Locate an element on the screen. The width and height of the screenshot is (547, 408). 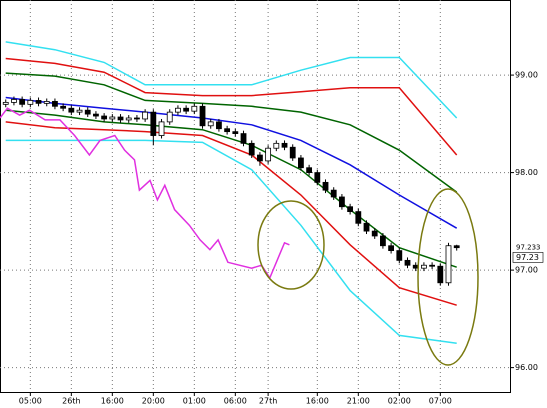
x-tick-label: 21:00 is located at coordinates (358, 401).